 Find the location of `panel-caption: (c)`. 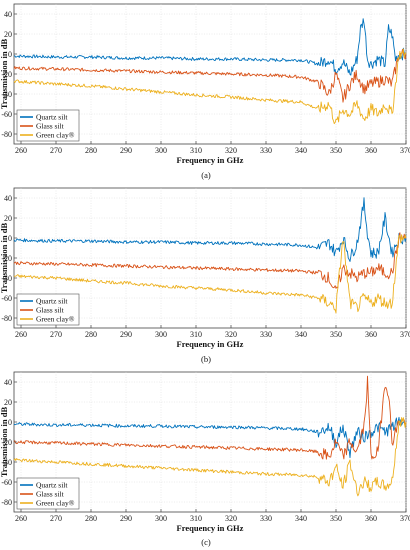

panel-caption: (c) is located at coordinates (206, 542).